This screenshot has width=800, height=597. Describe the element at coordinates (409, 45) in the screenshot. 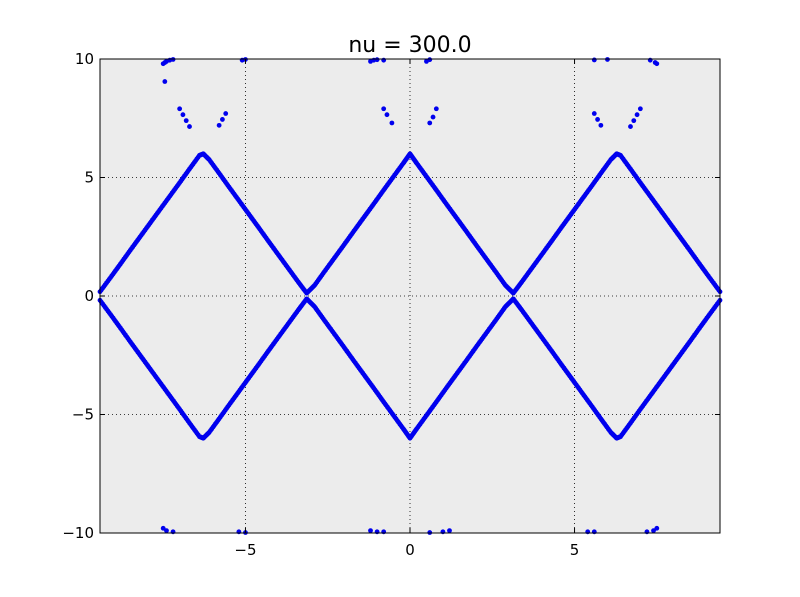

I see `chart-title: nu = 300.0` at that location.